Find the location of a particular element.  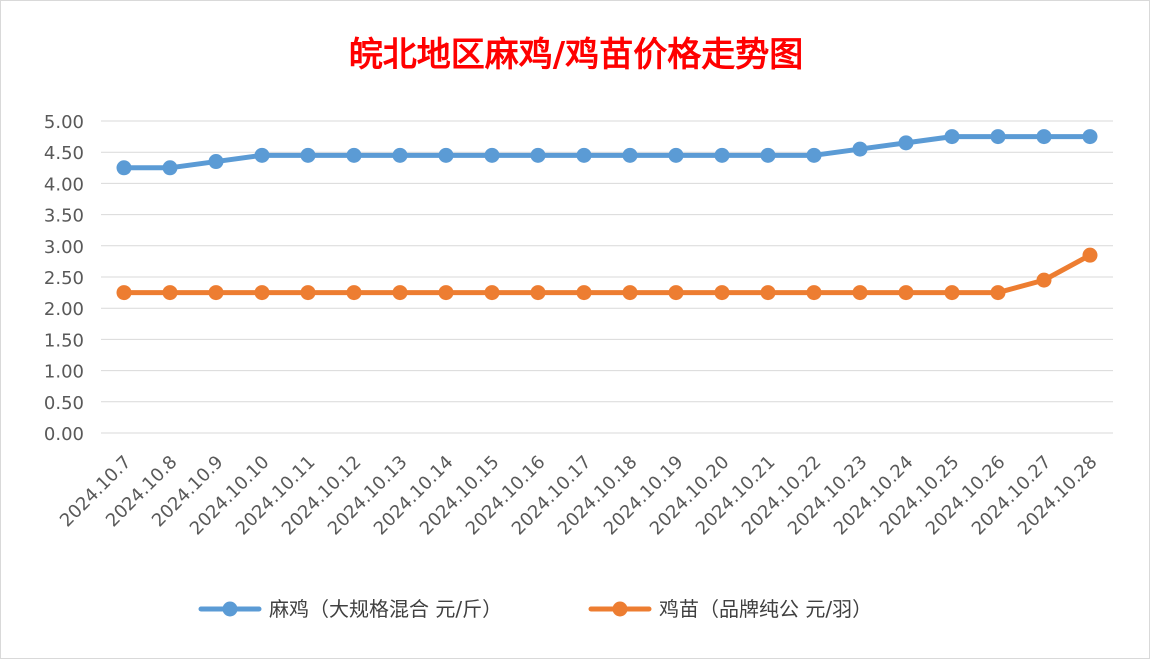

legend-label: 鸡苗（品牌纯公 元/羽） is located at coordinates (765, 609).